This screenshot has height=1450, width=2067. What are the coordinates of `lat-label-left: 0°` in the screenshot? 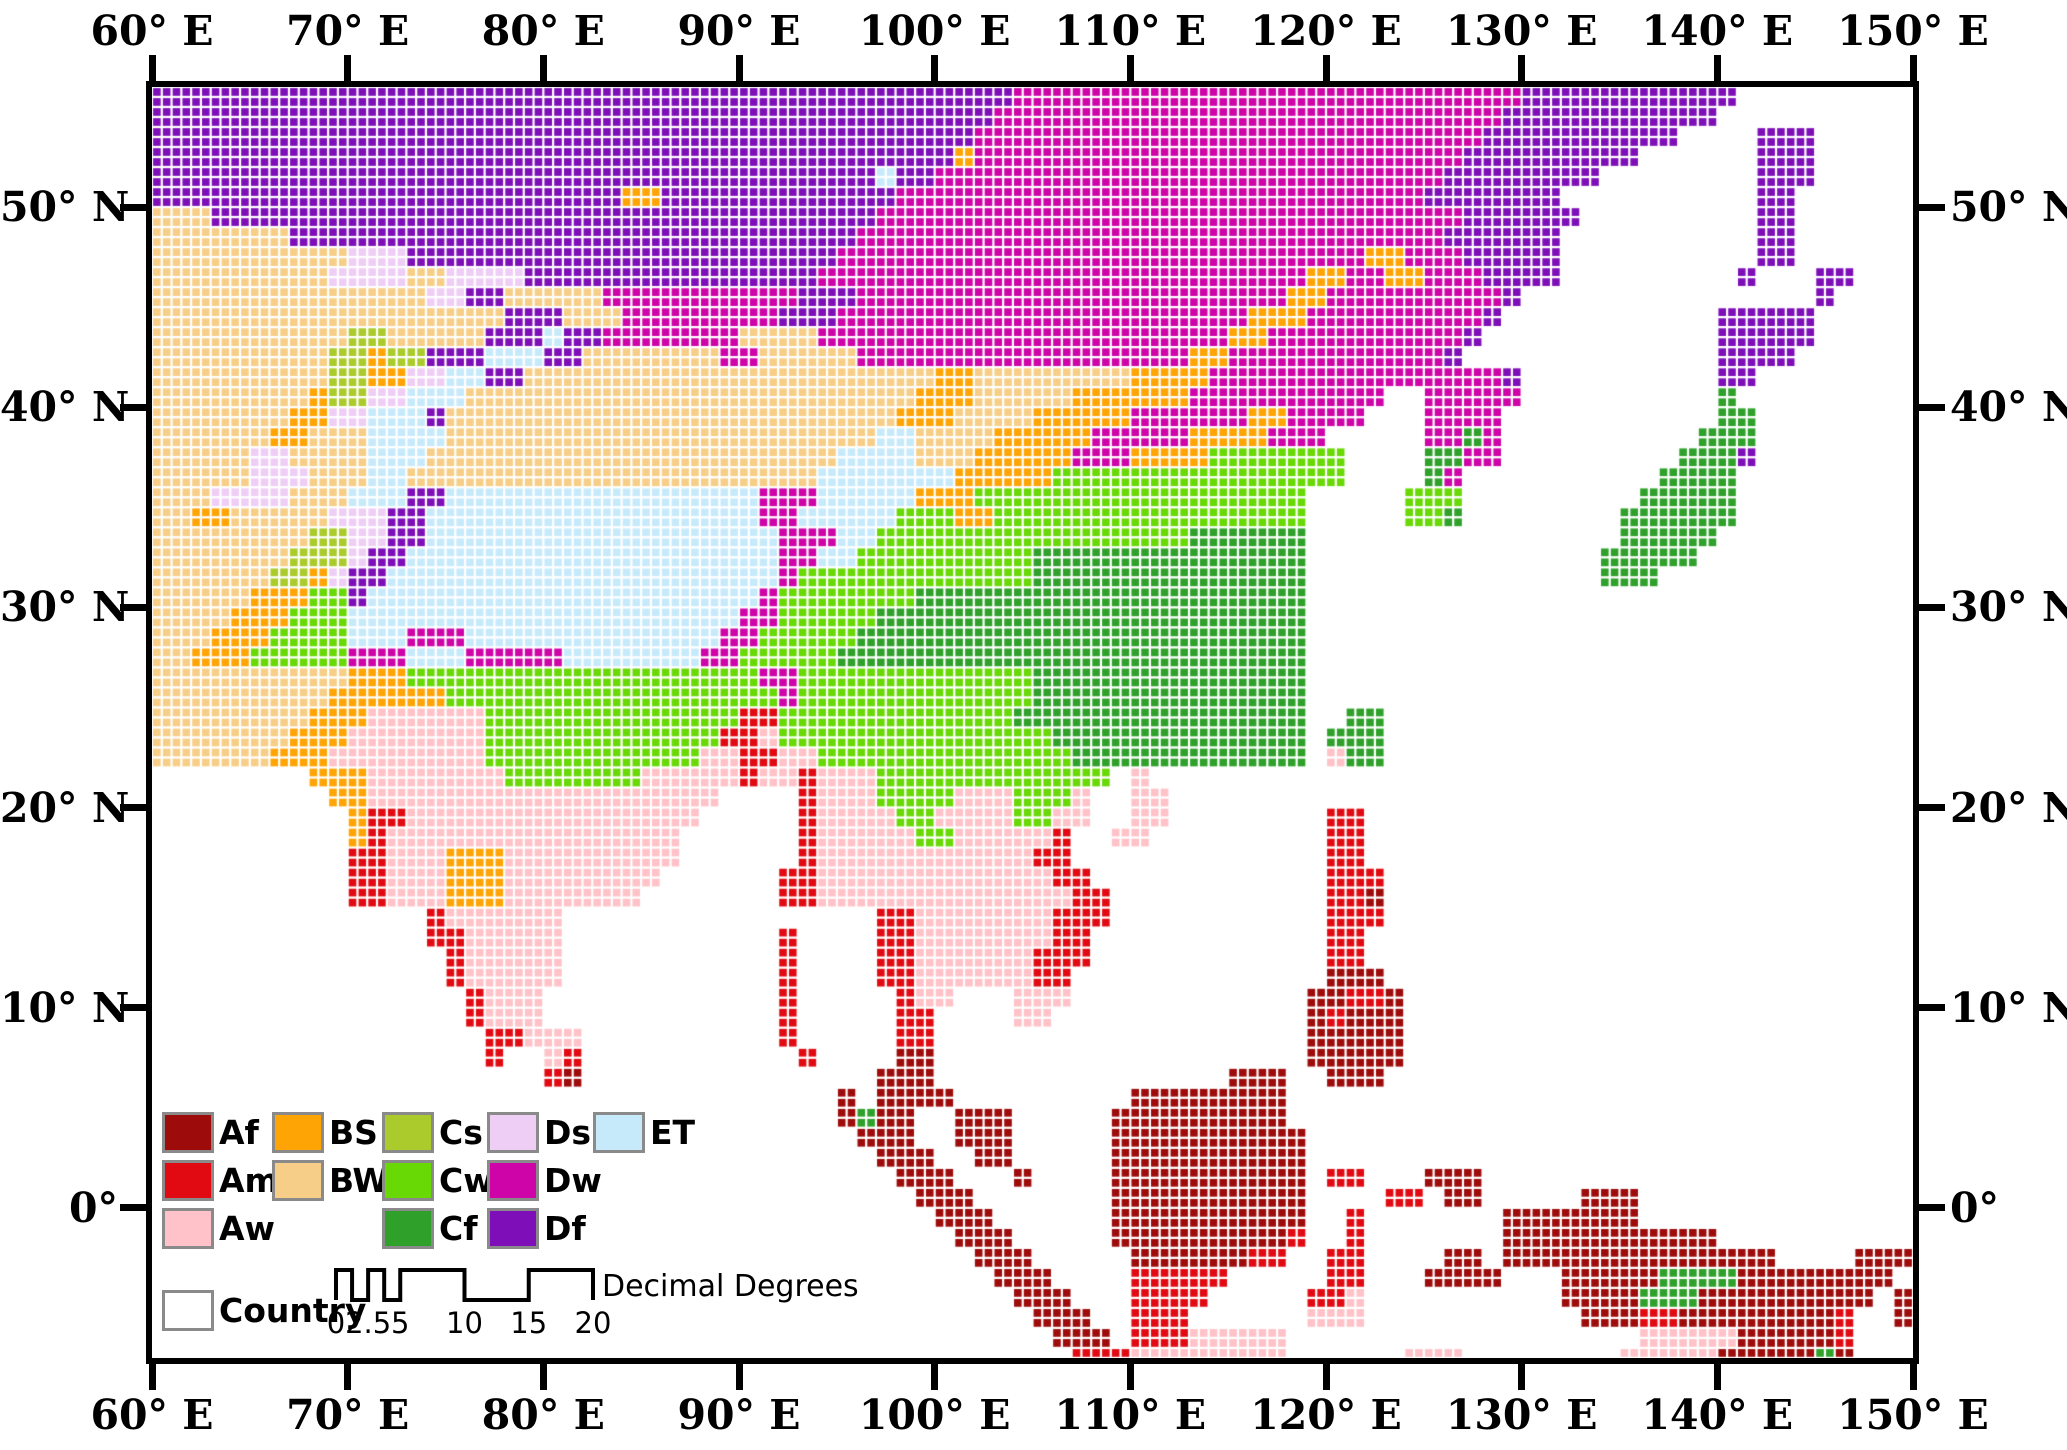 It's located at (93, 1207).